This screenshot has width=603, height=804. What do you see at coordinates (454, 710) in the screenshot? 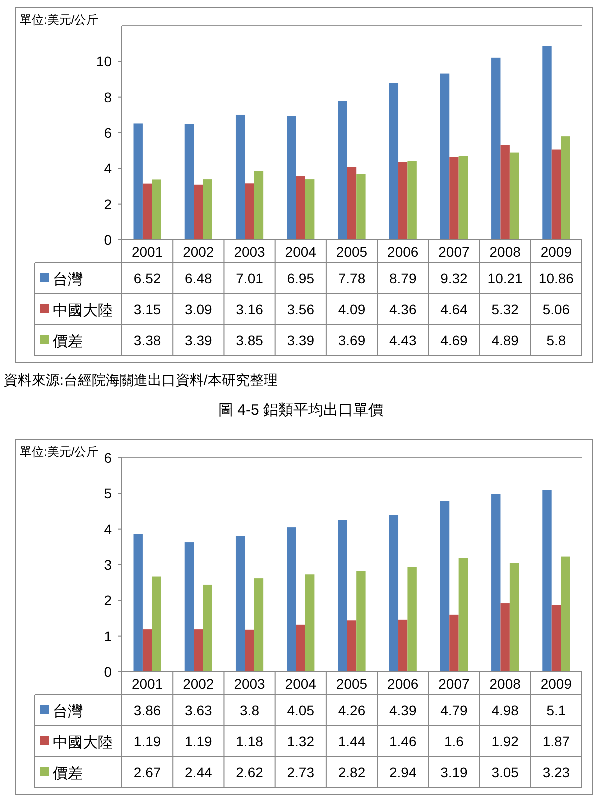
I see `data-label: 4.79` at bounding box center [454, 710].